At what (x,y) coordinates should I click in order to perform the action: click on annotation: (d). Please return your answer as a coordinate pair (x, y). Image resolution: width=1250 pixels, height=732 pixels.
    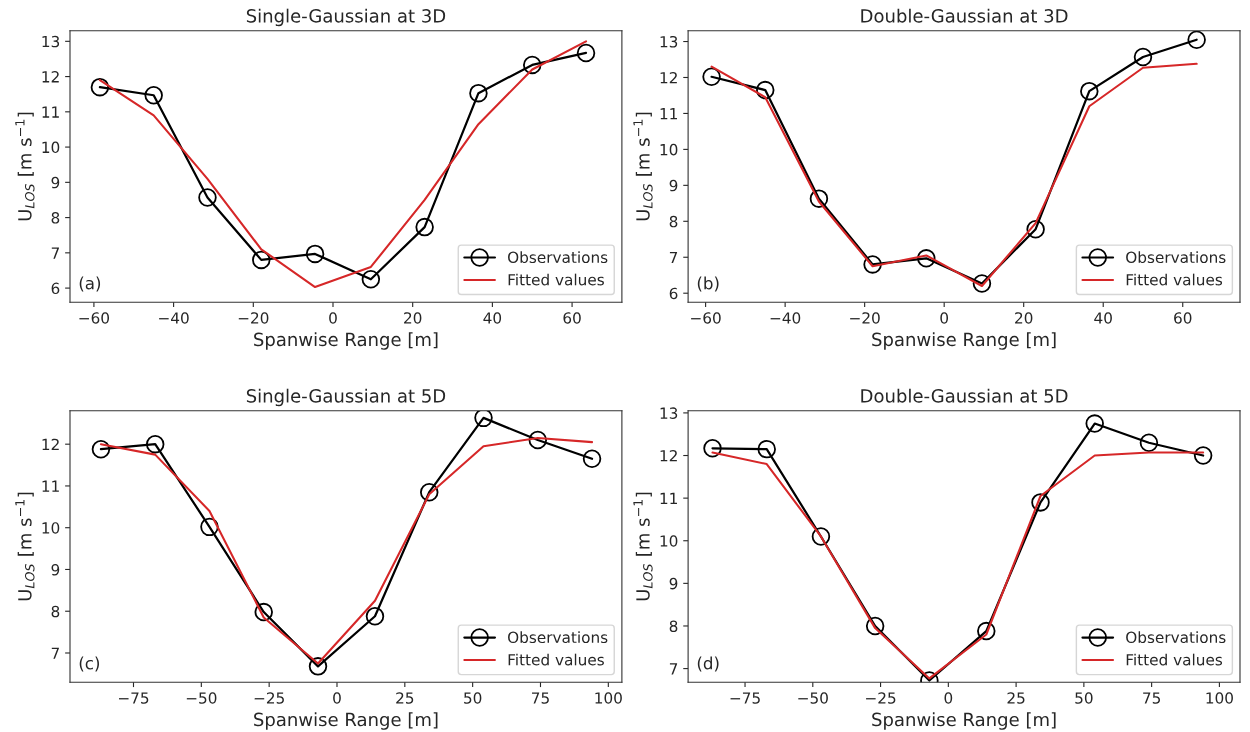
    Looking at the image, I should click on (708, 664).